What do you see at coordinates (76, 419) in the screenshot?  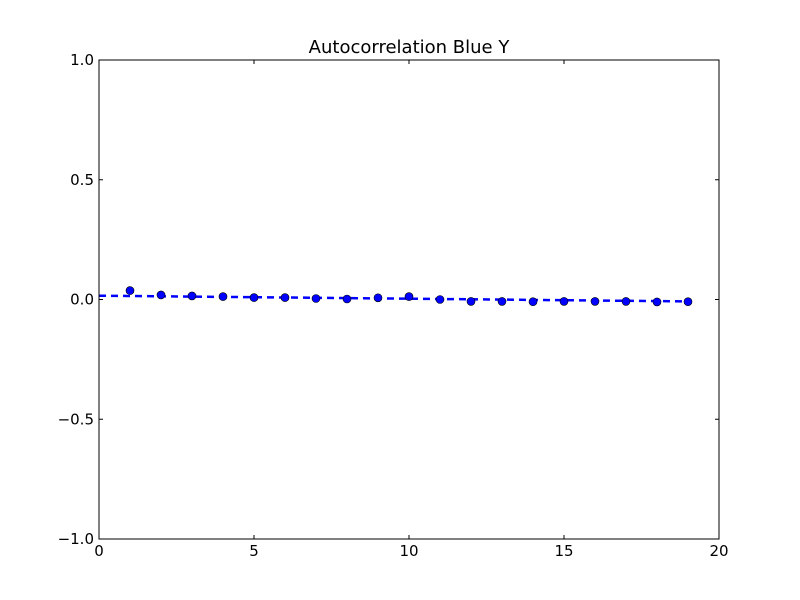 I see `y-tick-label: −0.5` at bounding box center [76, 419].